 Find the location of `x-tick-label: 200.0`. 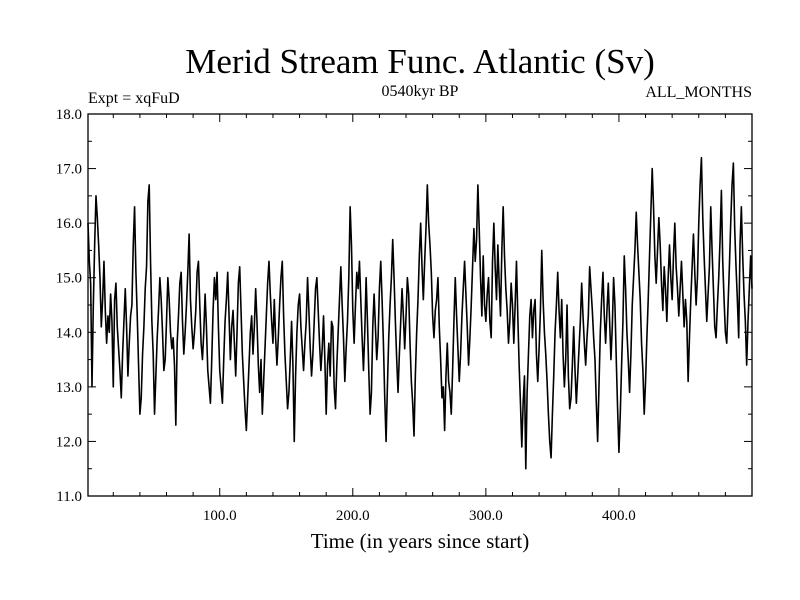

x-tick-label: 200.0 is located at coordinates (353, 516).